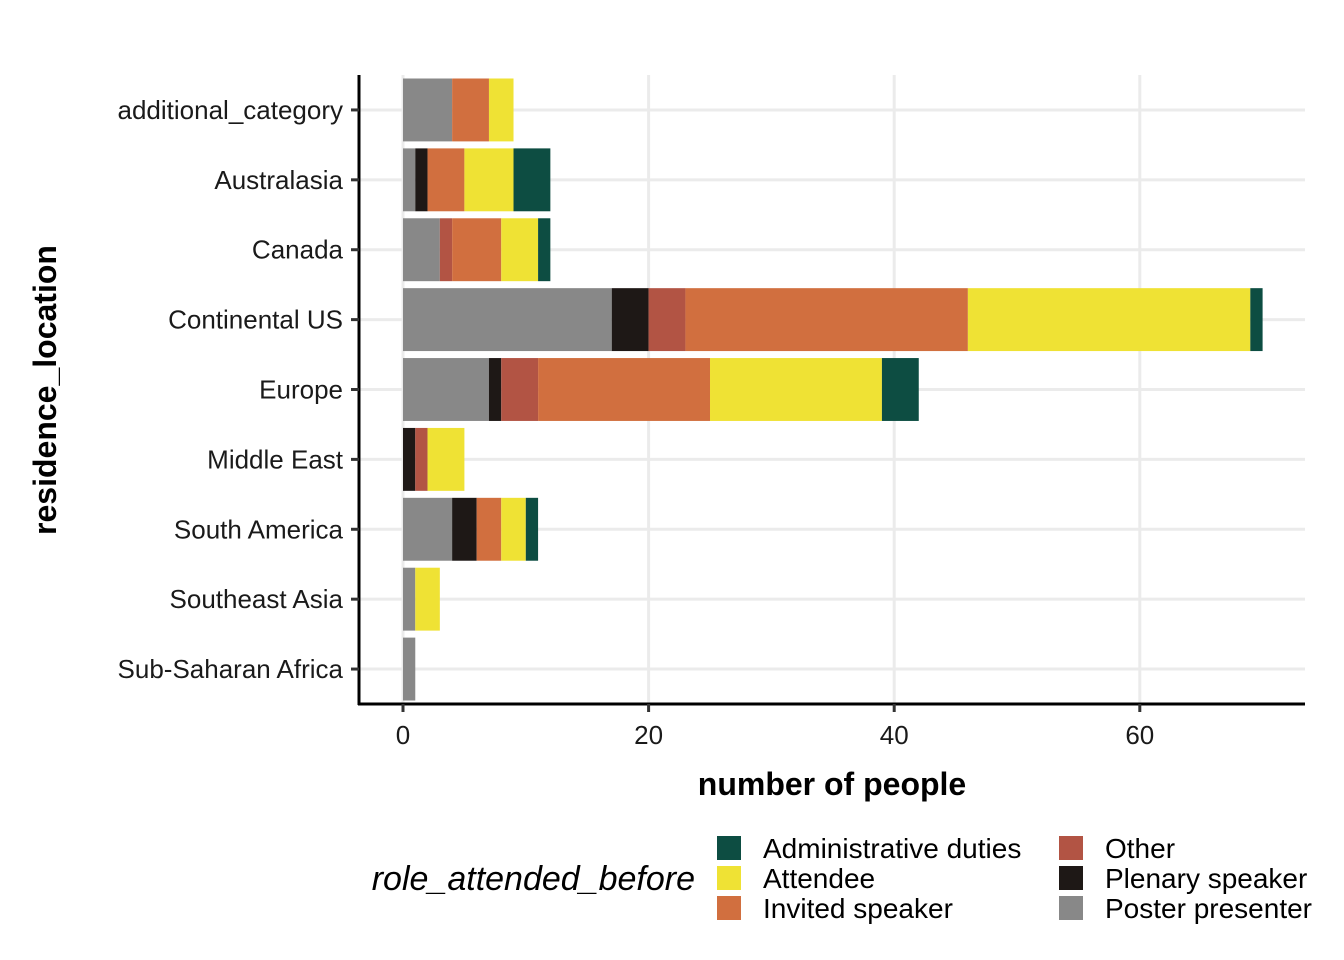 The image size is (1344, 960). What do you see at coordinates (894, 735) in the screenshot?
I see `x-tick-label: 40` at bounding box center [894, 735].